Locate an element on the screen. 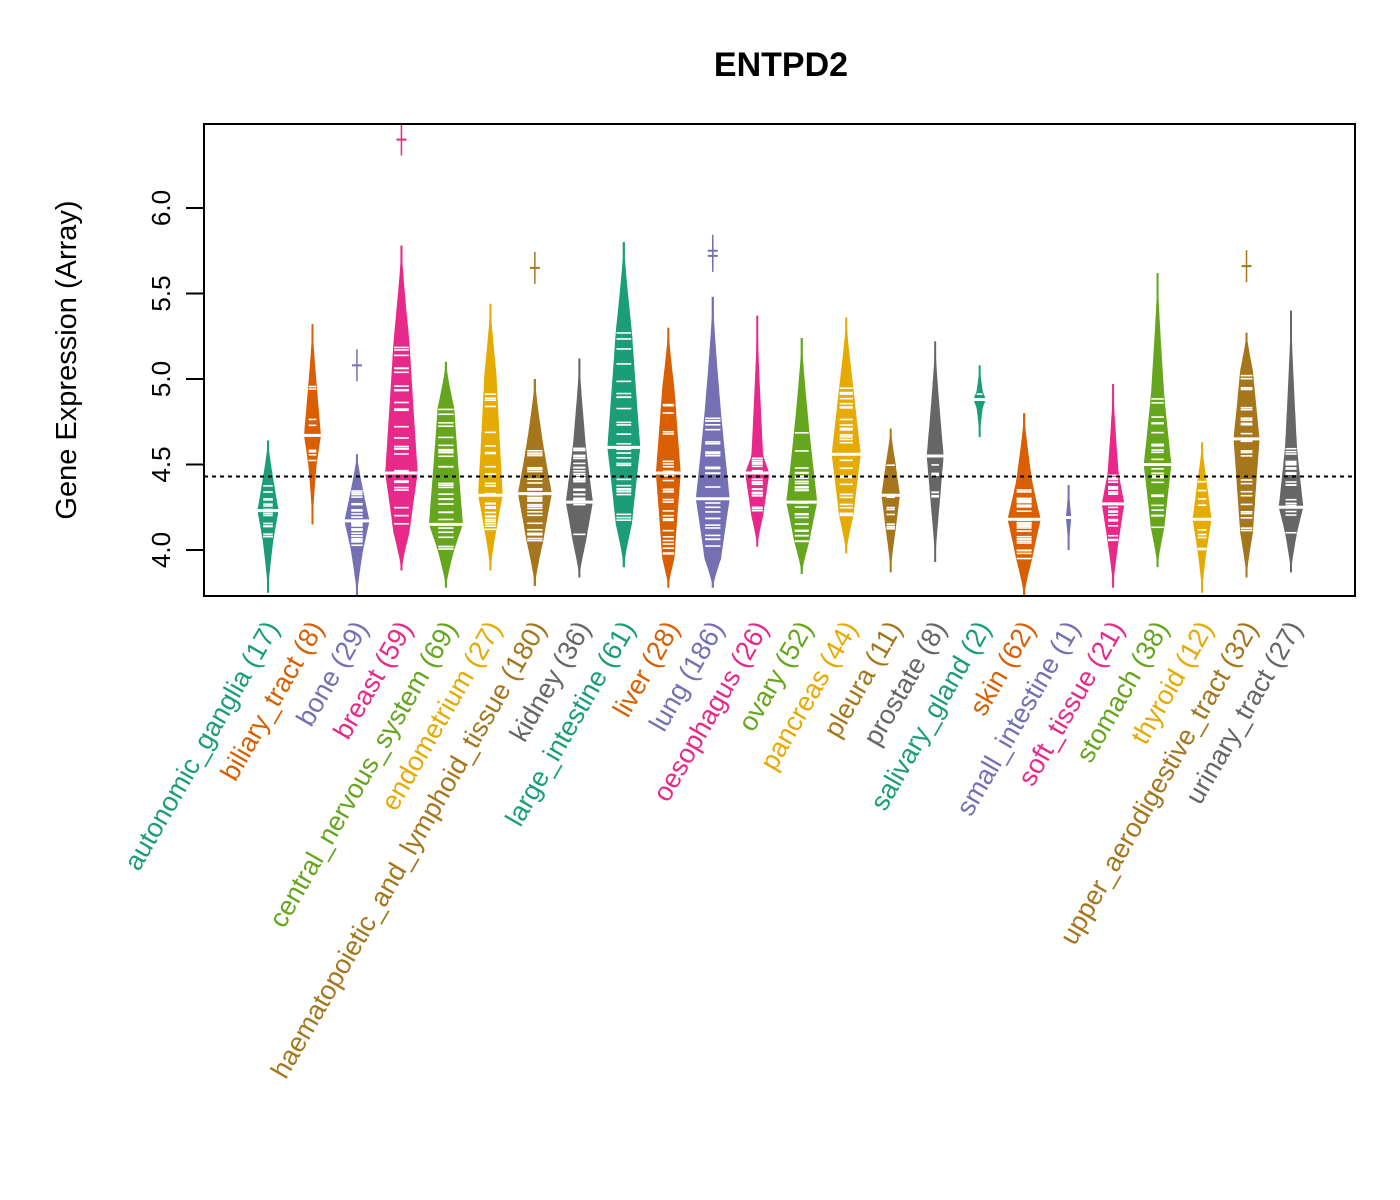 Image resolution: width=1400 pixels, height=1200 pixels. violin-skin is located at coordinates (1024, 505).